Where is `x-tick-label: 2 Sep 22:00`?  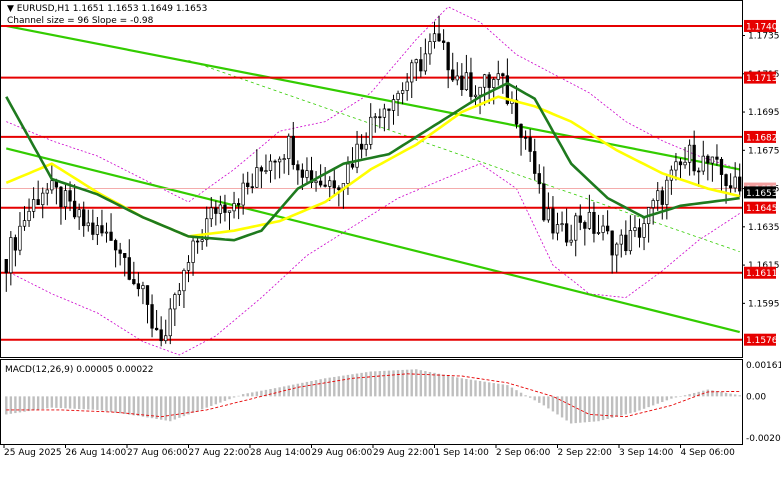
x-tick-label: 2 Sep 22:00 is located at coordinates (585, 453).